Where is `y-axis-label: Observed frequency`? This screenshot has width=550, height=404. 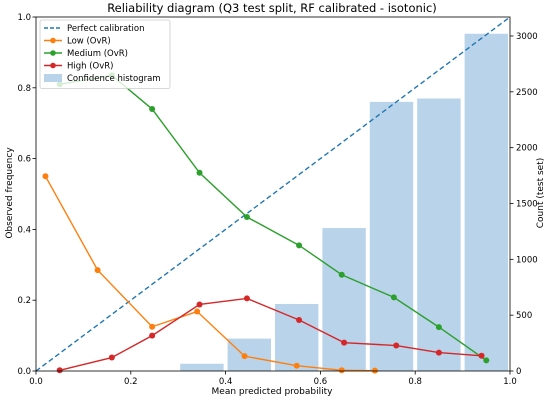 y-axis-label: Observed frequency is located at coordinates (10, 193).